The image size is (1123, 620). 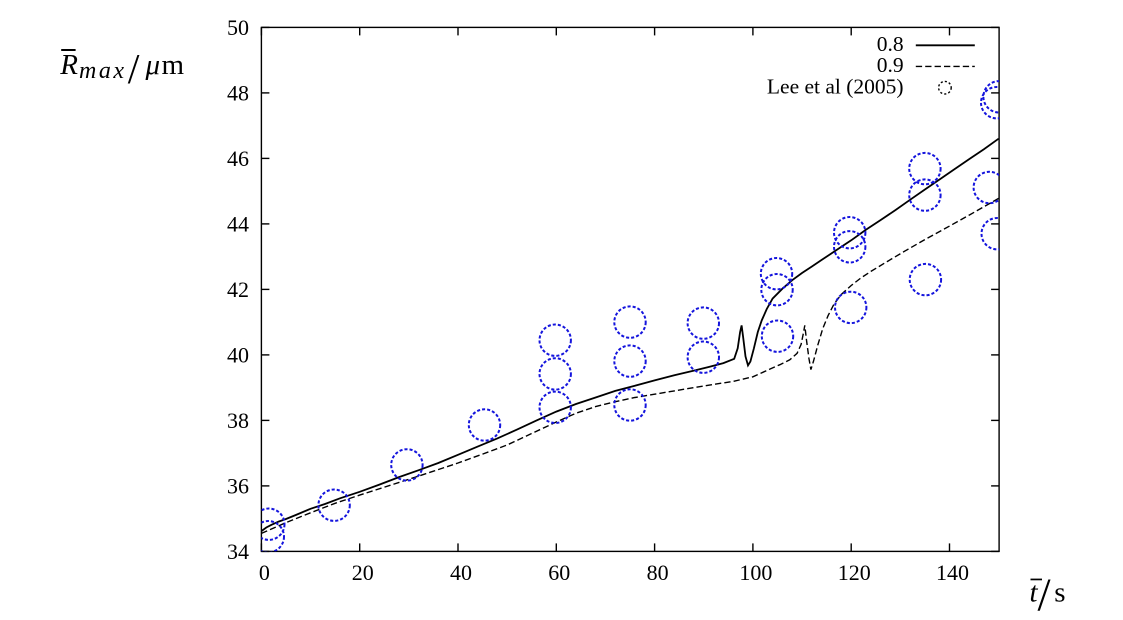 I want to click on svg-text: m, so click(x=173, y=65).